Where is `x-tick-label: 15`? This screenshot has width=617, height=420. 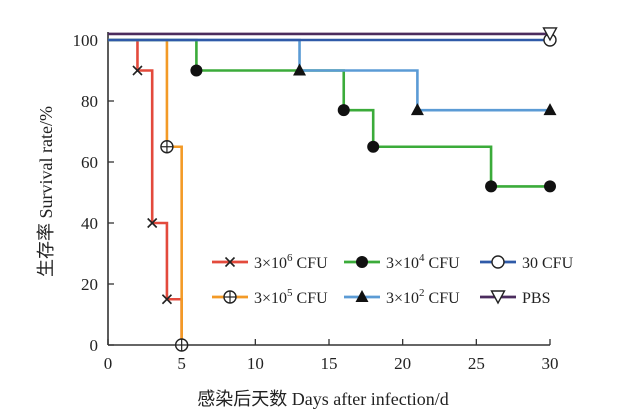
x-tick-label: 15 is located at coordinates (329, 363).